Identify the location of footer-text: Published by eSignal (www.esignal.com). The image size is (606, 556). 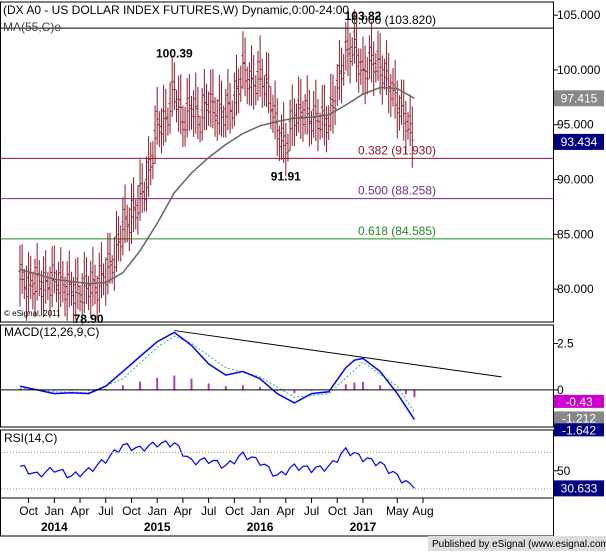
(519, 544).